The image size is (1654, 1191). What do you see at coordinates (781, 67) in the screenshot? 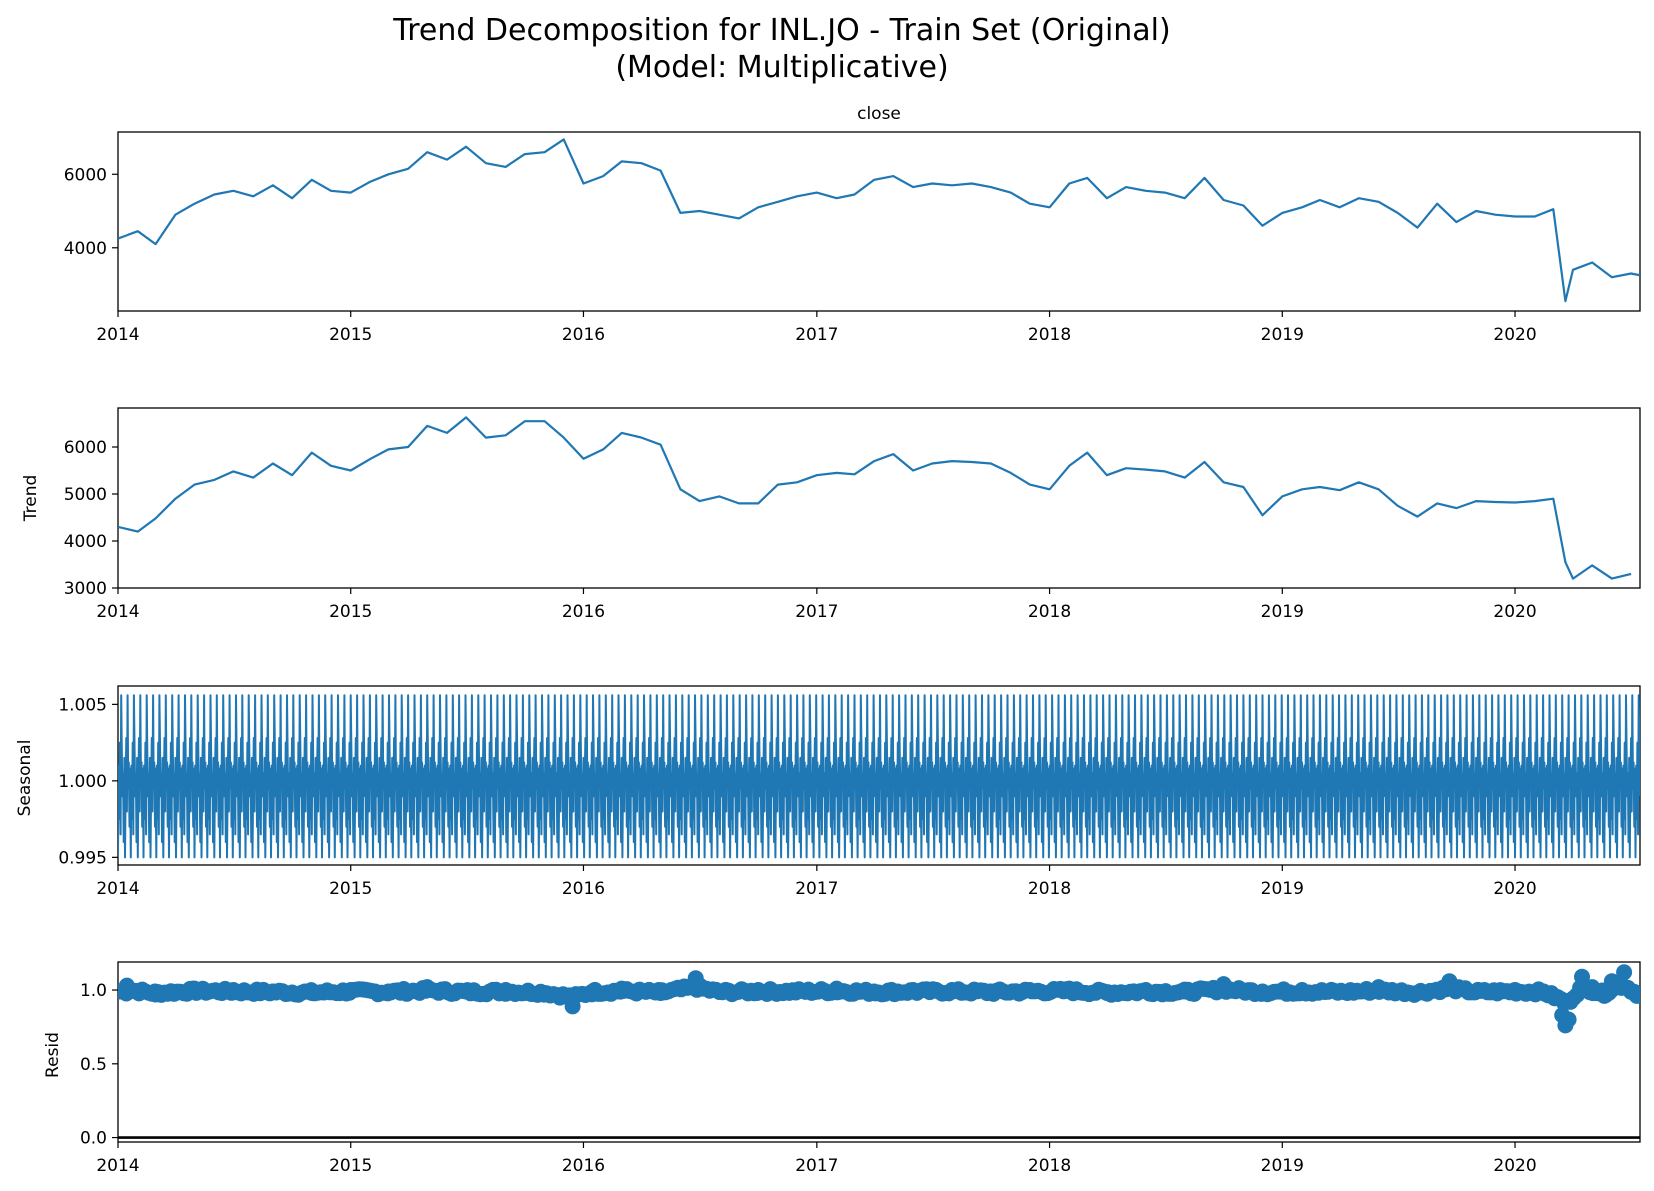
I see `figure-title-line2: (Model: Multiplicative)` at bounding box center [781, 67].